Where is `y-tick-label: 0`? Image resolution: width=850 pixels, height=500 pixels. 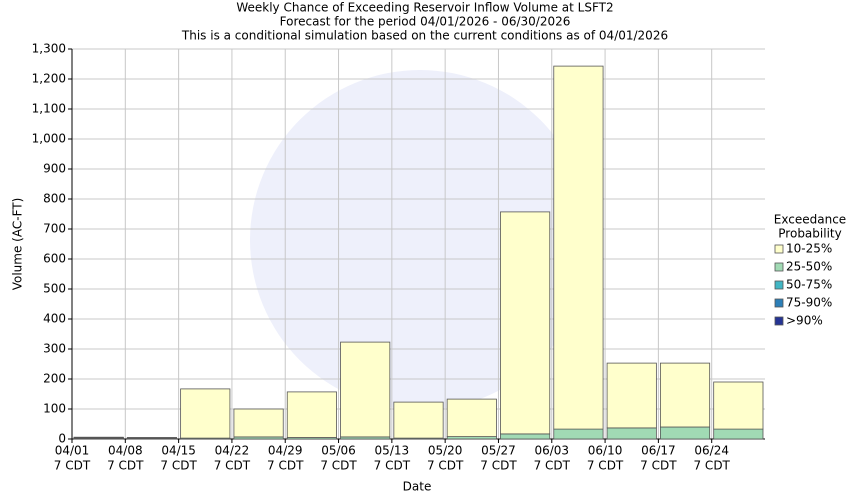
y-tick-label: 0 is located at coordinates (62, 439).